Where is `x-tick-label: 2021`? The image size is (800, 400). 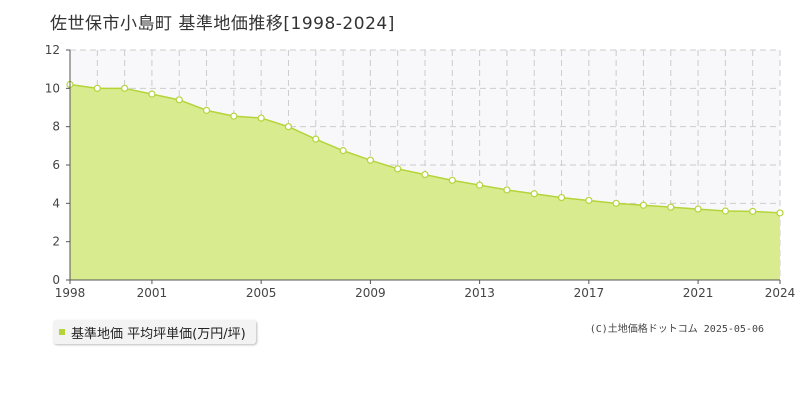 x-tick-label: 2021 is located at coordinates (698, 293).